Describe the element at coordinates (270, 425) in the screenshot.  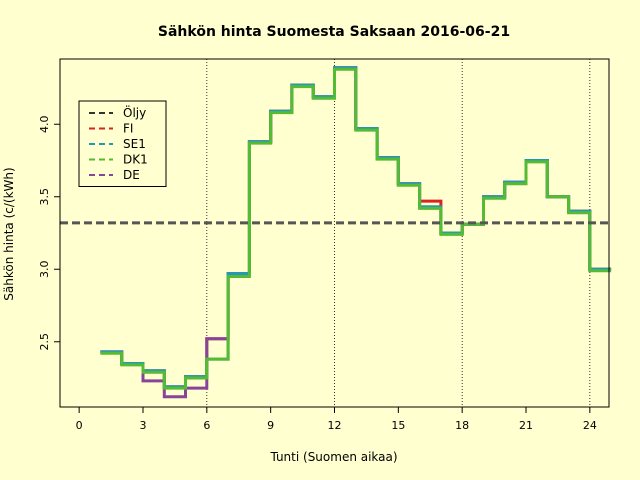
I see `x-tick-label-9: 9` at that location.